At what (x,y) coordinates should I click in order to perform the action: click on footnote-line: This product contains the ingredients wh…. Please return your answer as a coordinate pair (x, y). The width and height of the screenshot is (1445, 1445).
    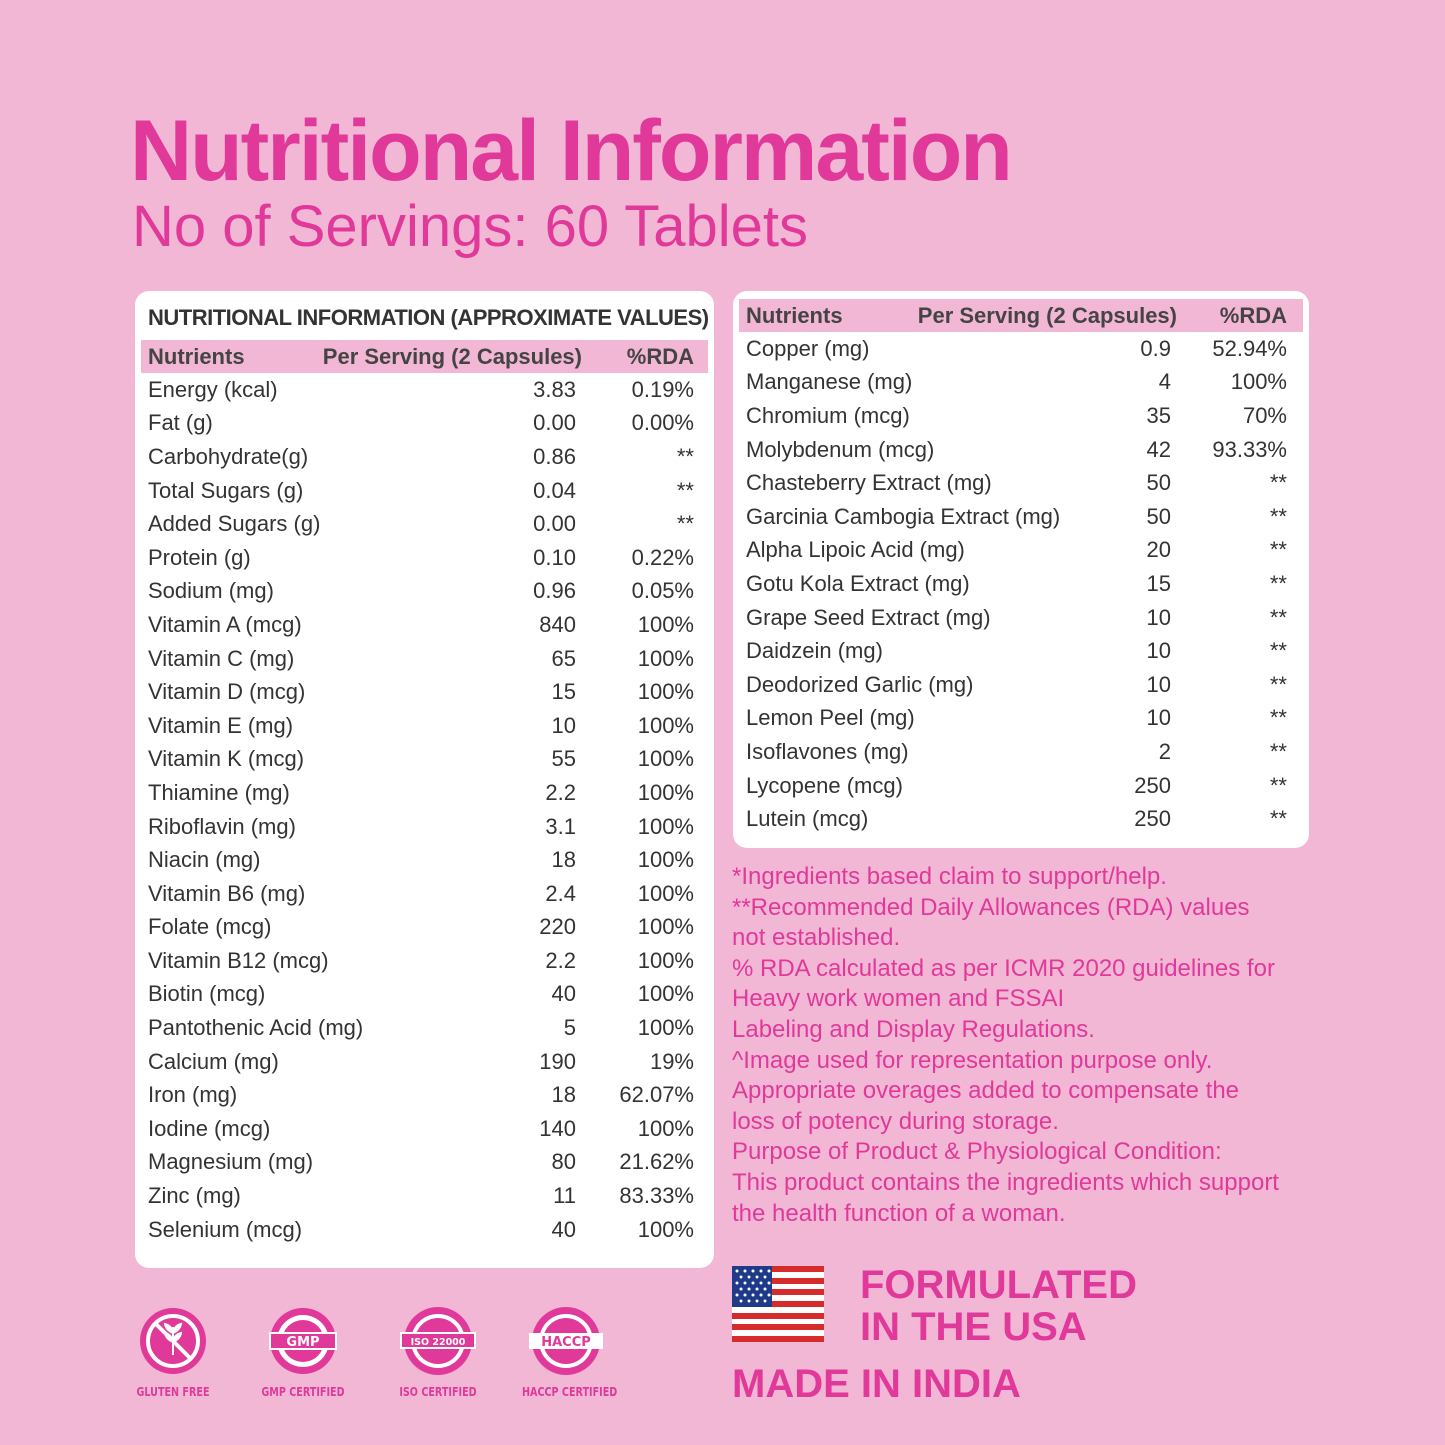
    Looking at the image, I should click on (1005, 1182).